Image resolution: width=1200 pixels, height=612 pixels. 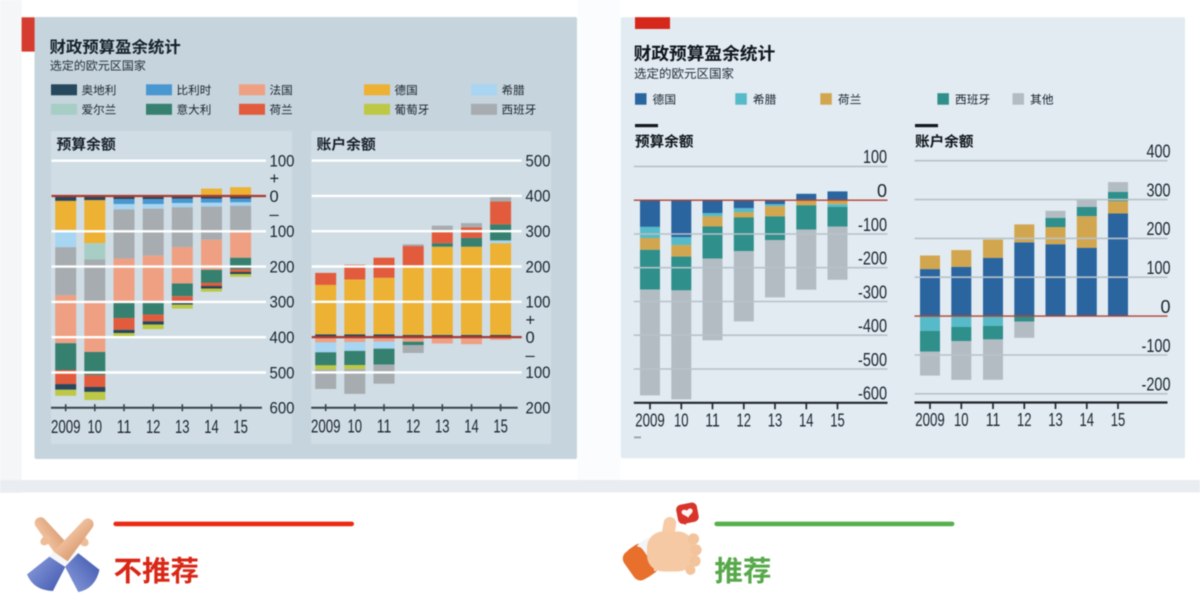 What do you see at coordinates (872, 360) in the screenshot?
I see `svg-text: -500` at bounding box center [872, 360].